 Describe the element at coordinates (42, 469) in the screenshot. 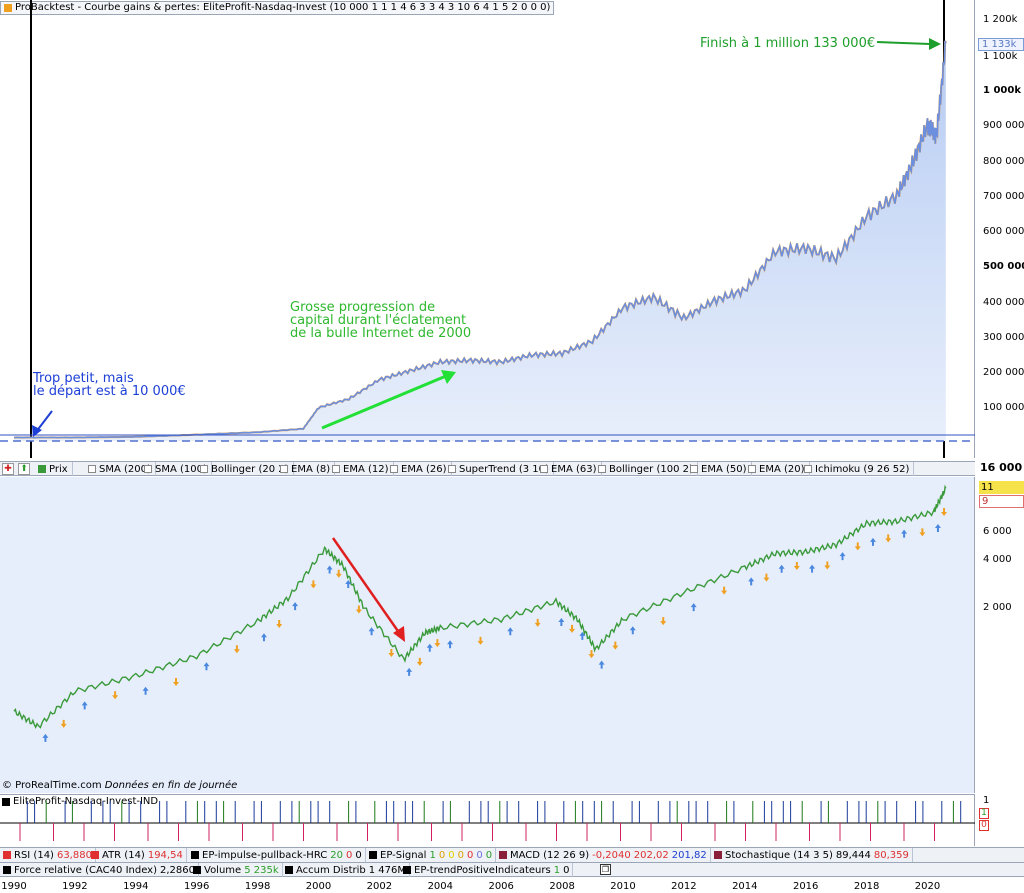

I see `price-swatch-icon` at that location.